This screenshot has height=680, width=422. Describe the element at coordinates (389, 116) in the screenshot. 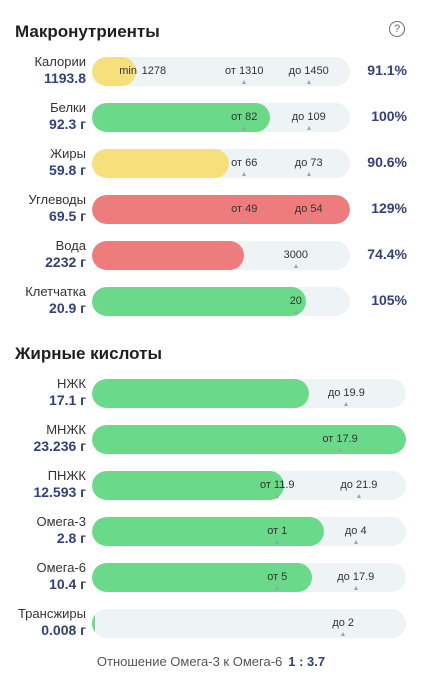

I see `percent-of-norm: 100%` at that location.